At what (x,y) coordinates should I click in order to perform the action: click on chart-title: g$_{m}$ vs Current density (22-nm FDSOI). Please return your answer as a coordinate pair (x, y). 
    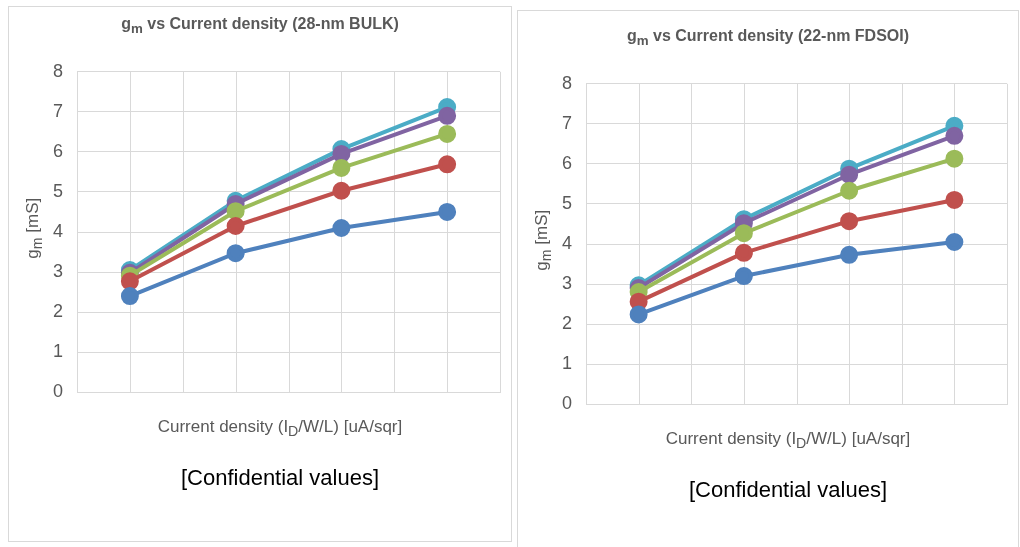
    Looking at the image, I should click on (768, 38).